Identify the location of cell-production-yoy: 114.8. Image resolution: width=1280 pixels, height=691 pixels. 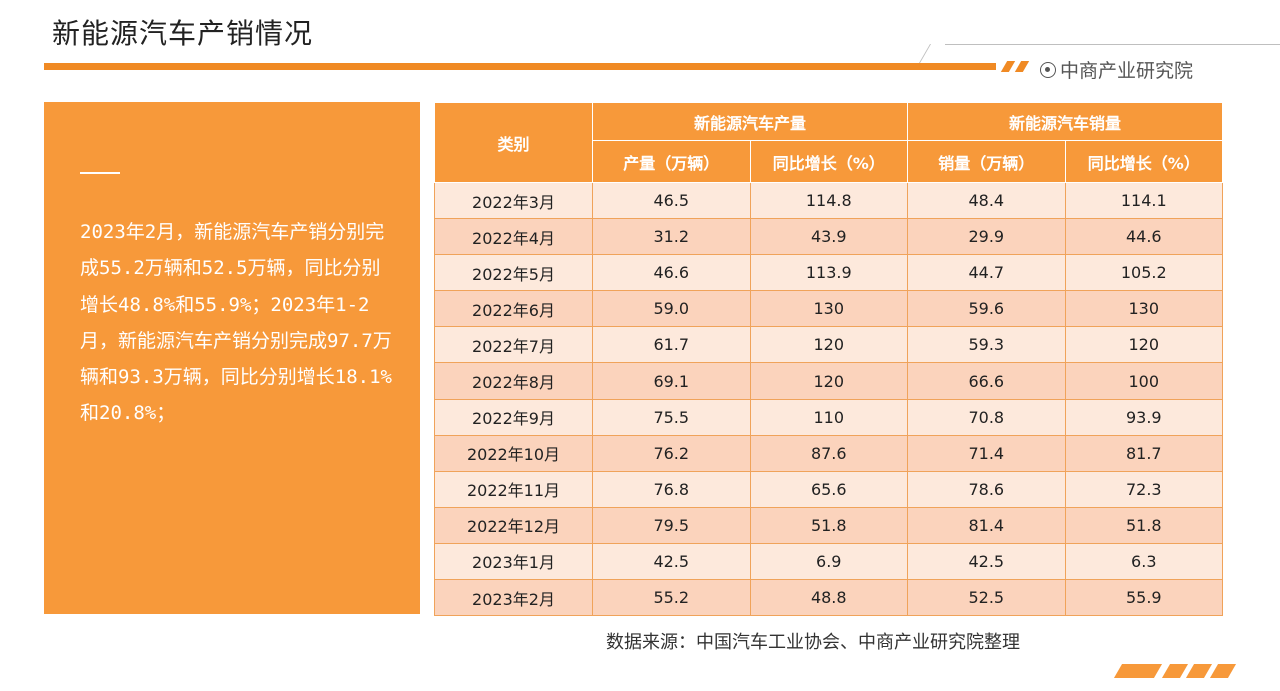
(829, 200).